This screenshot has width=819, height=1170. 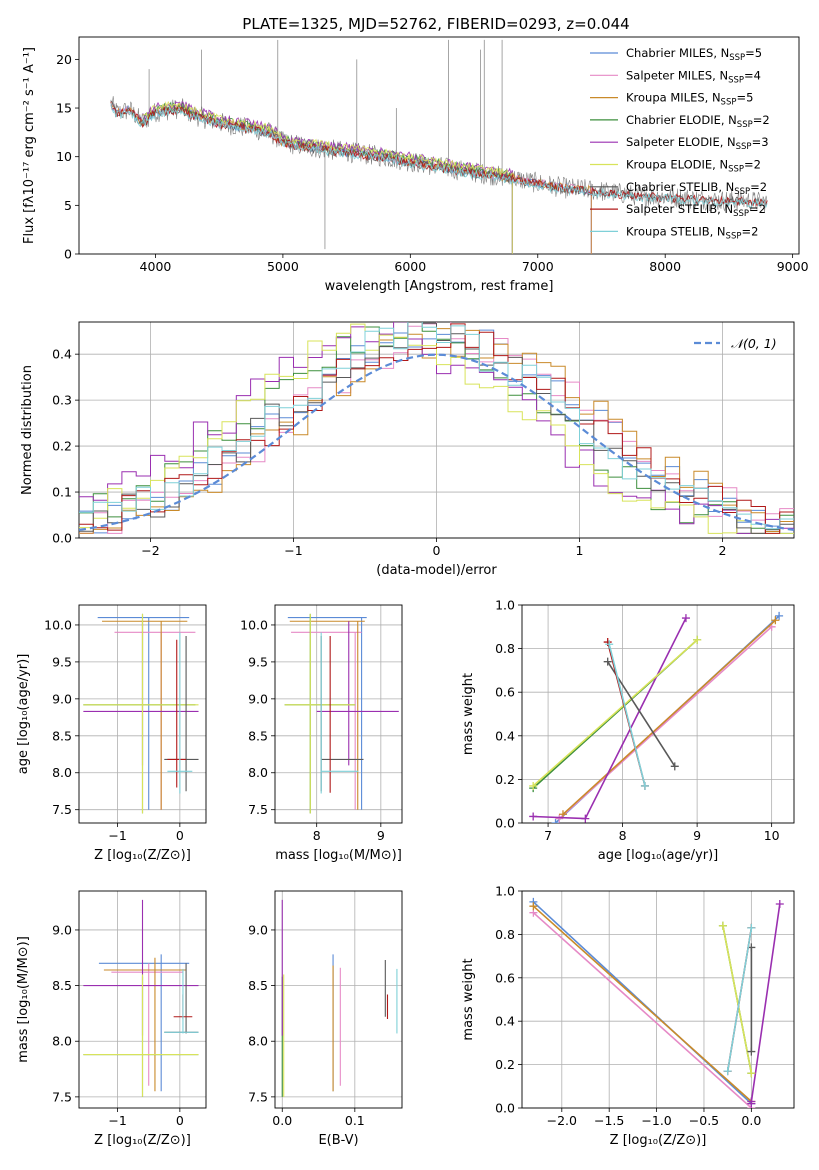 I want to click on errorbars-mass_vs_Z, so click(x=141, y=998).